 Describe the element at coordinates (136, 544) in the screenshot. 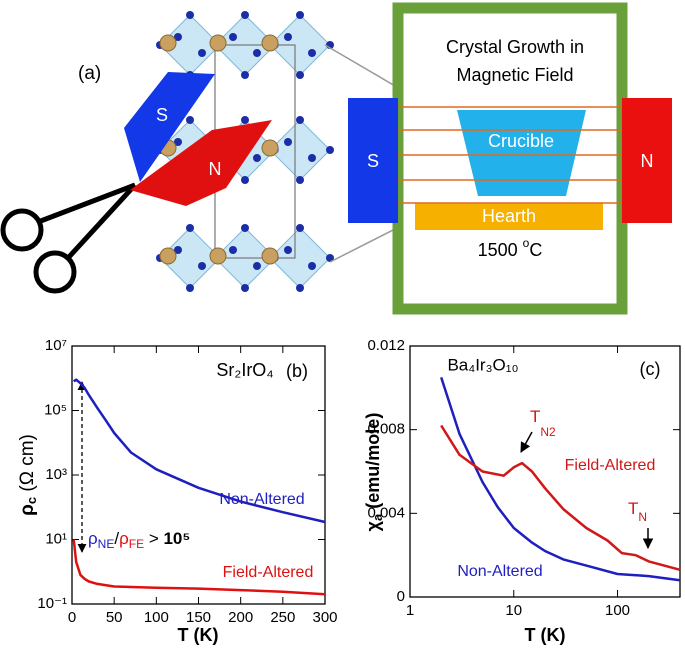

I see `ratio-part: FE` at that location.